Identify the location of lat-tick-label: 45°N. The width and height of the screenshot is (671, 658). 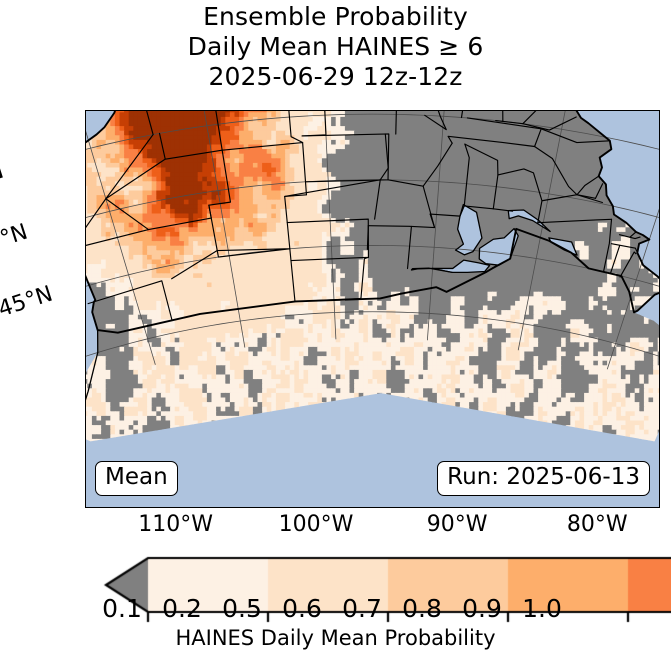
(28, 302).